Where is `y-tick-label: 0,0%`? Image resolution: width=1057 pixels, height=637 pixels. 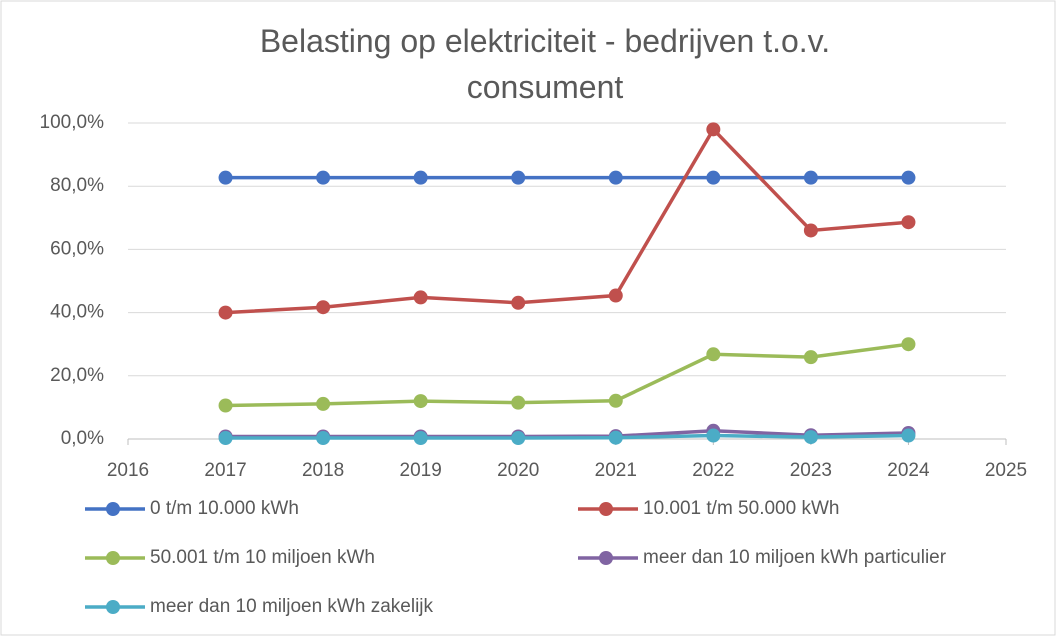 y-tick-label: 0,0% is located at coordinates (82, 438).